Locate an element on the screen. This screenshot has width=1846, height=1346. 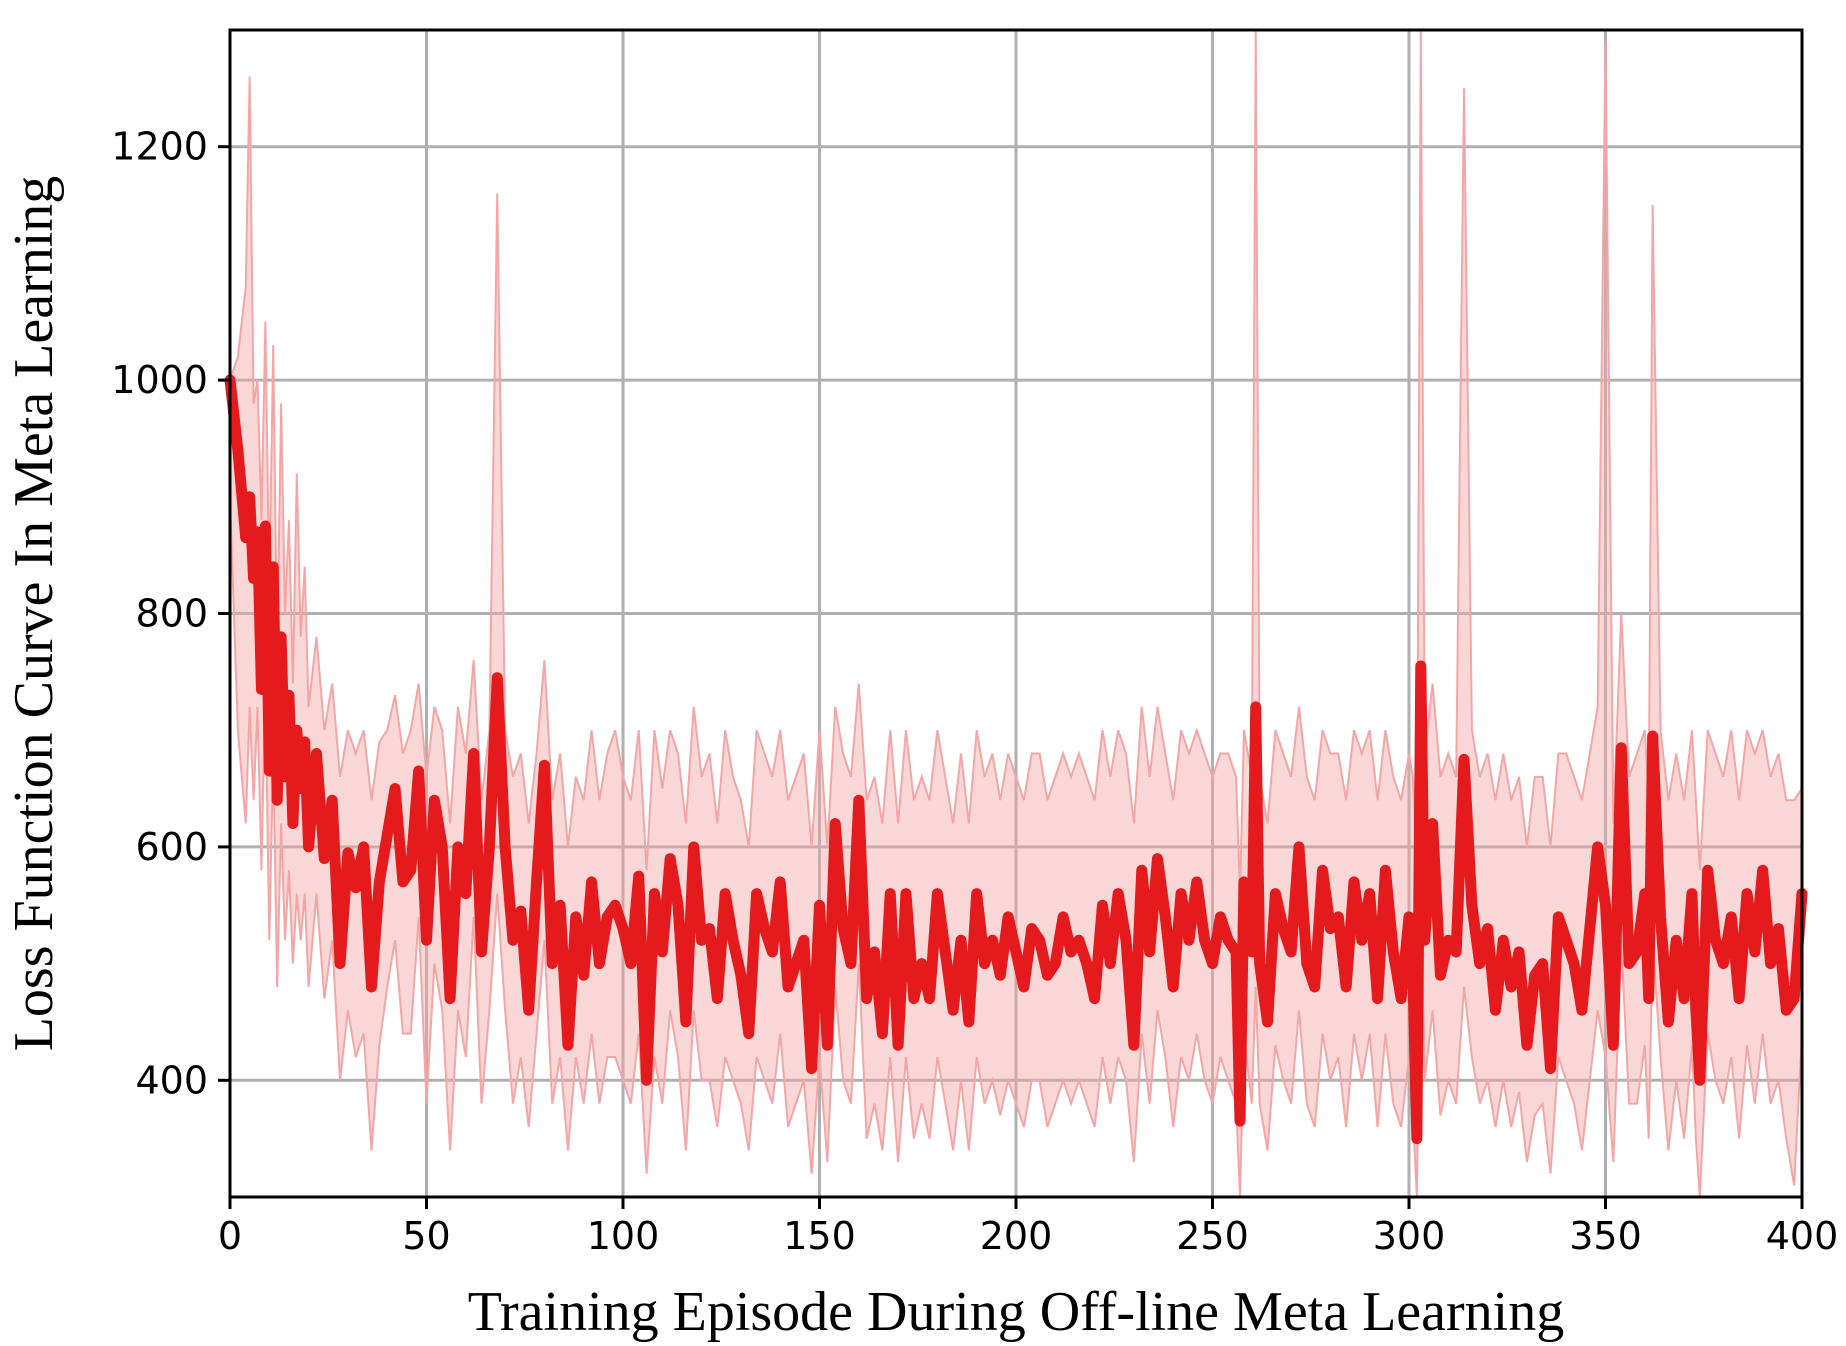
x-tick-label: 150 is located at coordinates (819, 1236).